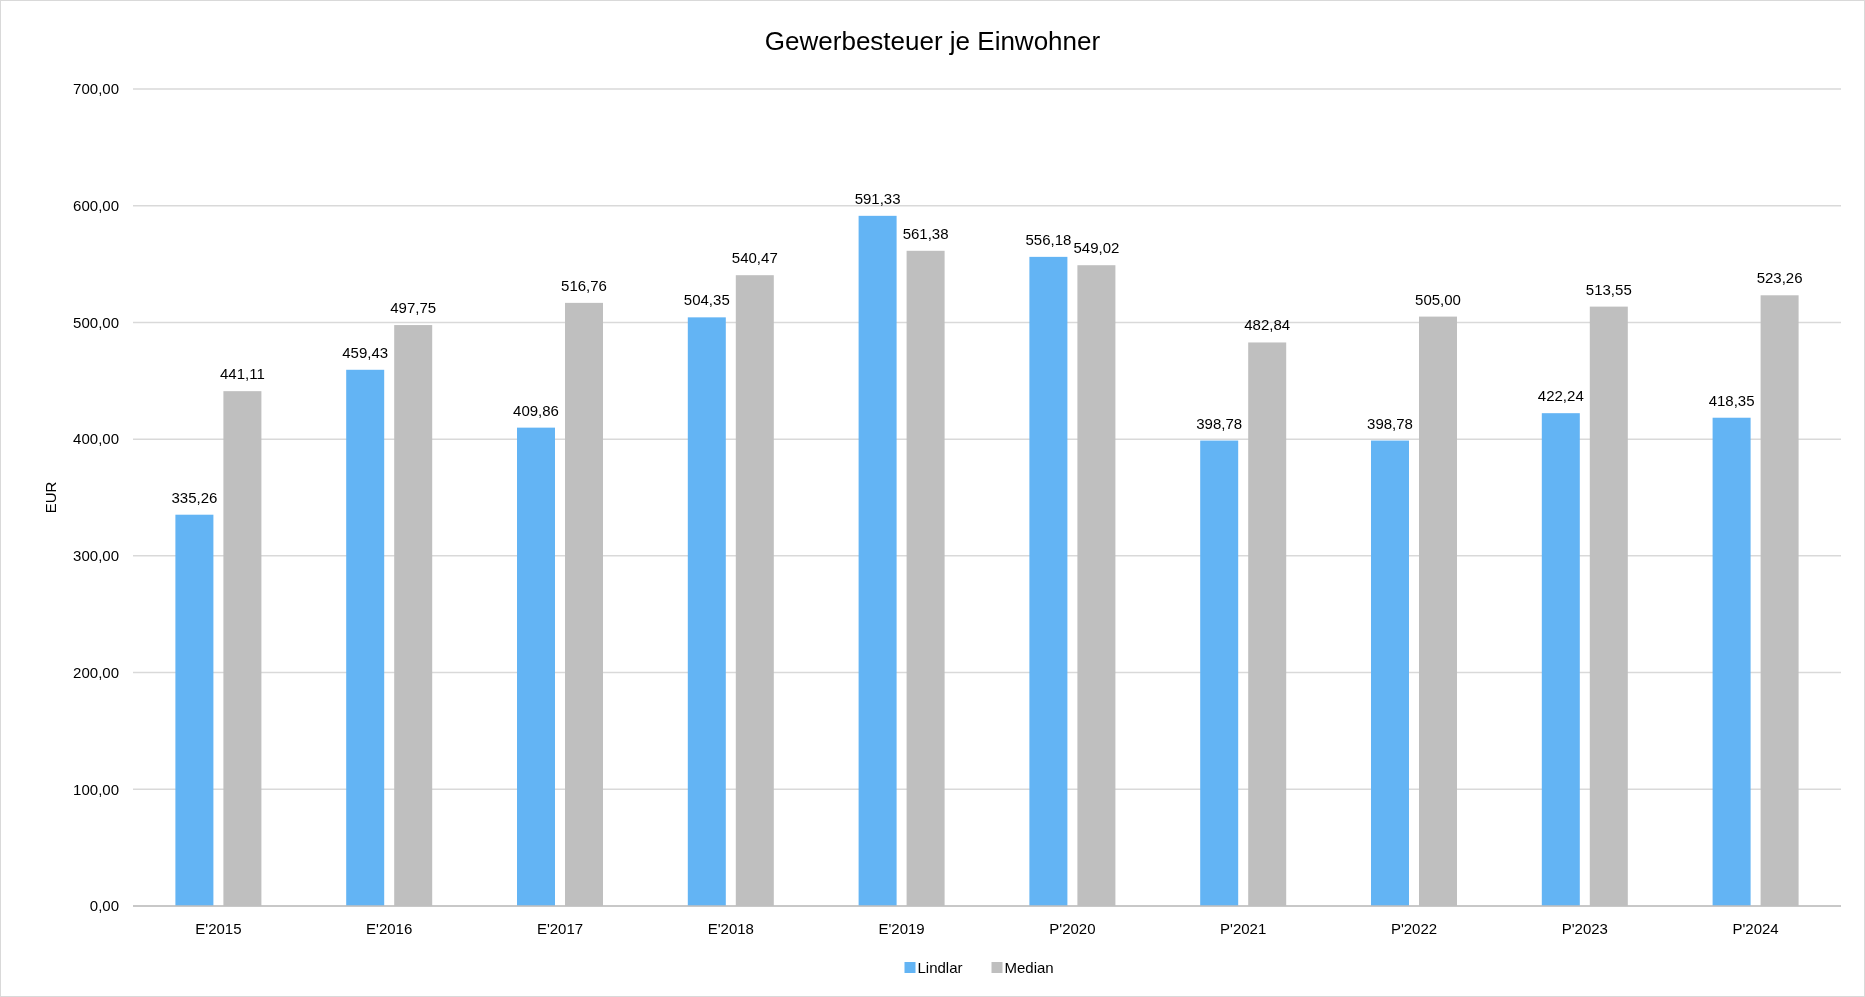  Describe the element at coordinates (104, 906) in the screenshot. I see `y-tick-label: 0,00` at that location.